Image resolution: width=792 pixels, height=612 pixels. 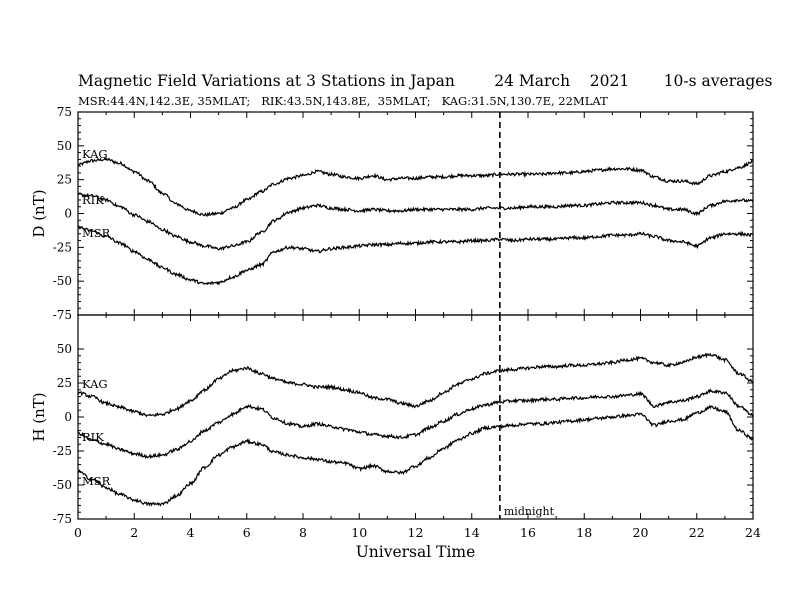 I want to click on y-axis-label: D (nT), so click(x=39, y=213).